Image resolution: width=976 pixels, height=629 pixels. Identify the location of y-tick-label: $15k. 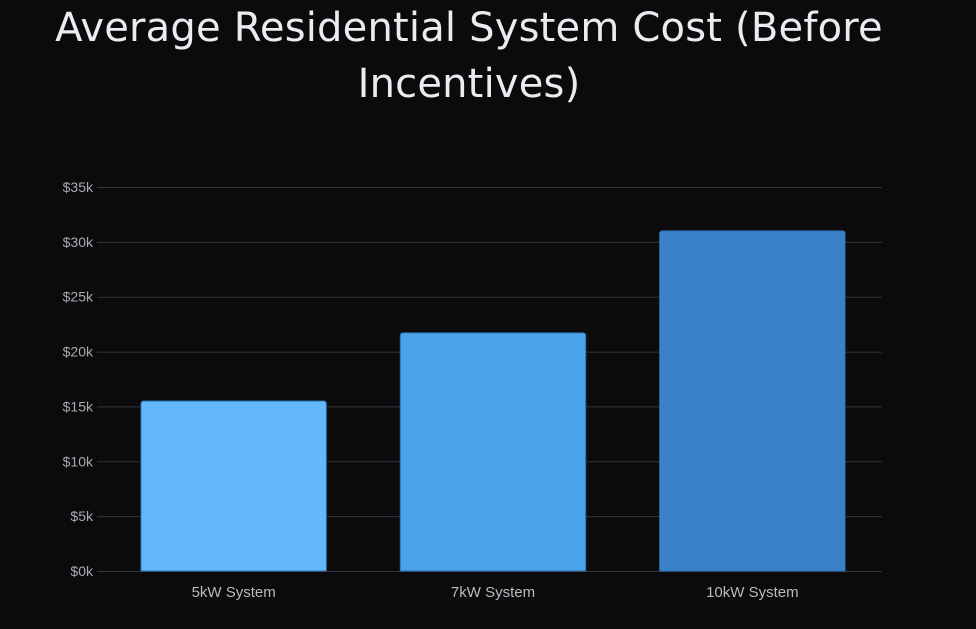
(78, 406).